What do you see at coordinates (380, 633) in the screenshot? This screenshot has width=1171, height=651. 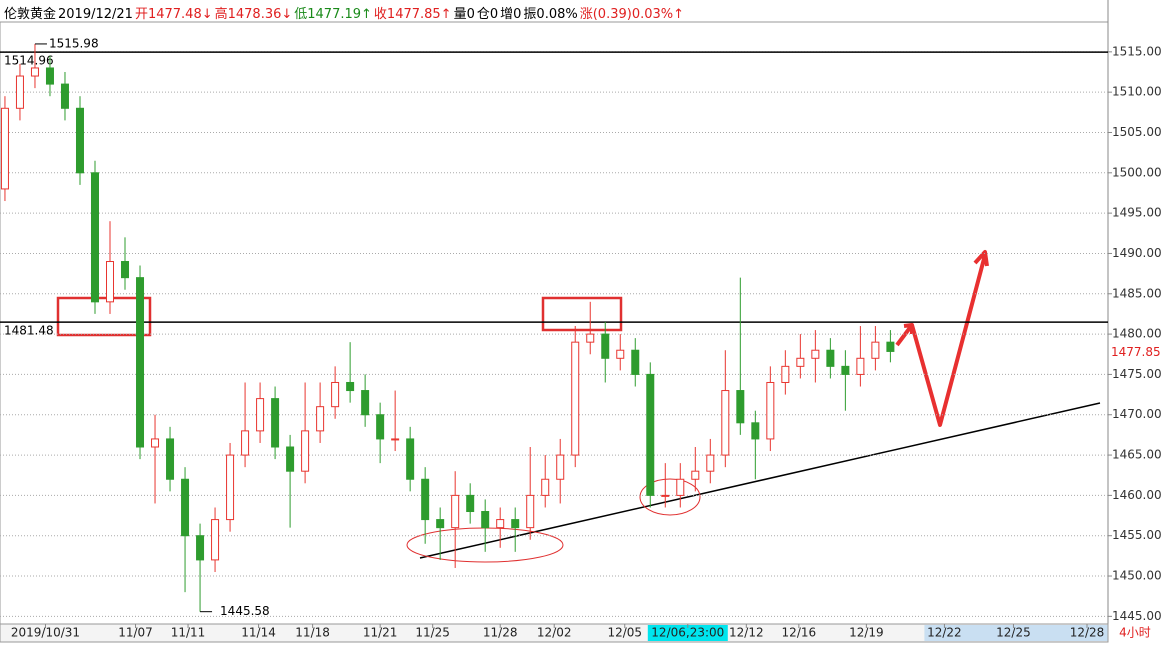 I see `x-tick-label: 11/21` at bounding box center [380, 633].